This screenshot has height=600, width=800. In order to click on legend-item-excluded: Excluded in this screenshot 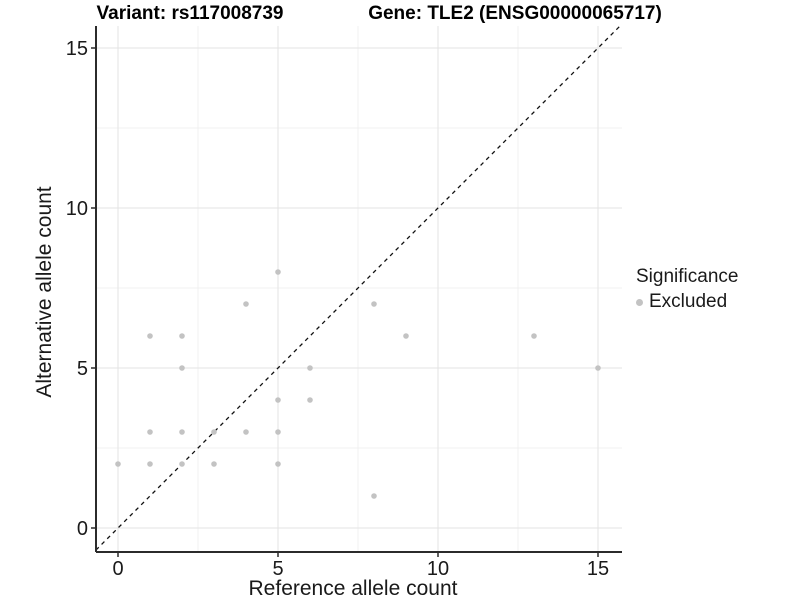, I will do `click(687, 302)`.